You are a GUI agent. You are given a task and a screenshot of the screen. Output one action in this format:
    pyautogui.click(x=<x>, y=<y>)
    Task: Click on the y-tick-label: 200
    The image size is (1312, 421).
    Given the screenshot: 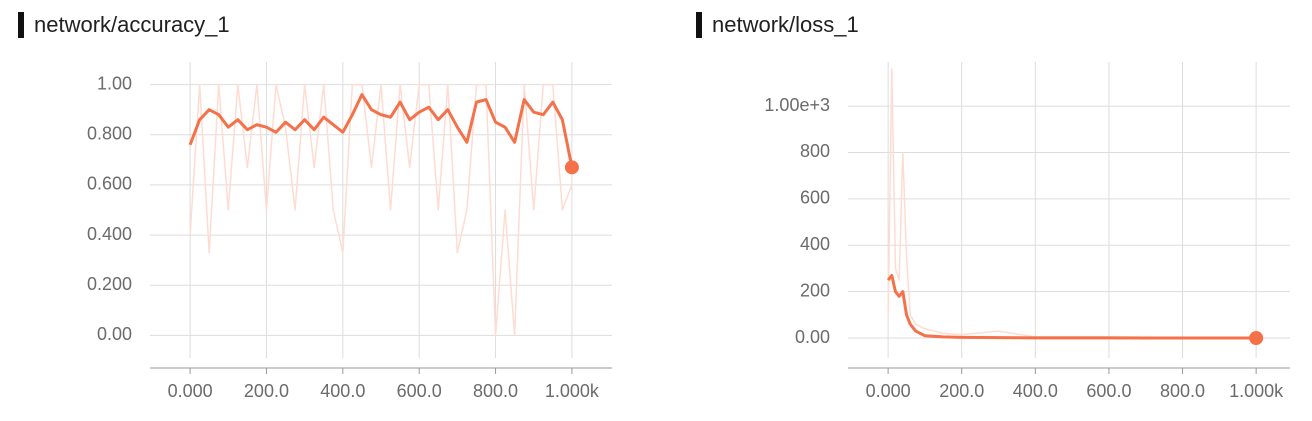 What is the action you would take?
    pyautogui.click(x=815, y=290)
    